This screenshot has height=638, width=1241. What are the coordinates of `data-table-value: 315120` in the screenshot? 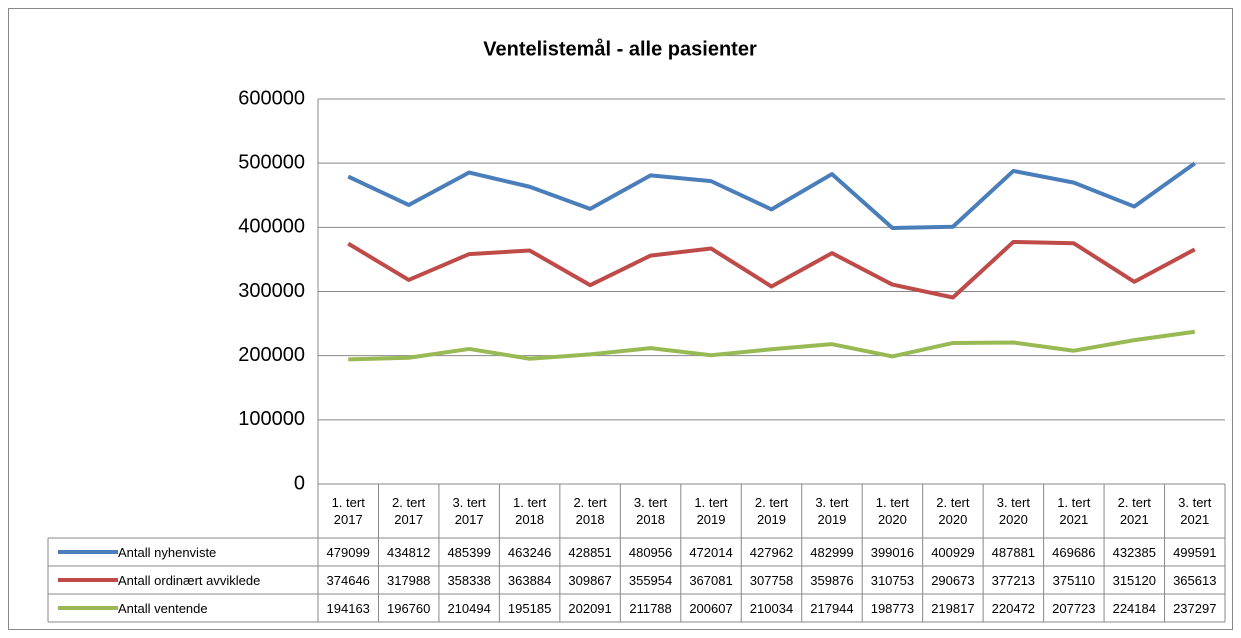 It's located at (1134, 580).